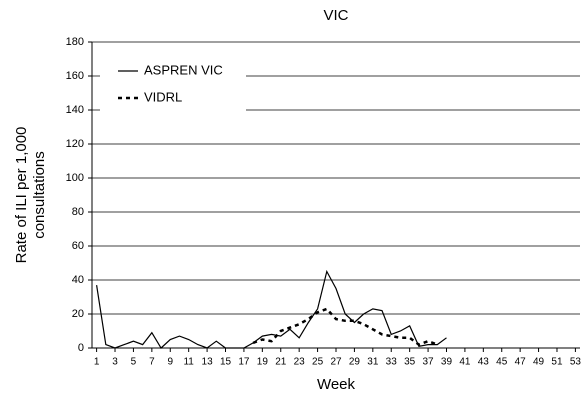 This screenshot has width=586, height=400. Describe the element at coordinates (335, 15) in the screenshot. I see `chart-title: VIC` at that location.